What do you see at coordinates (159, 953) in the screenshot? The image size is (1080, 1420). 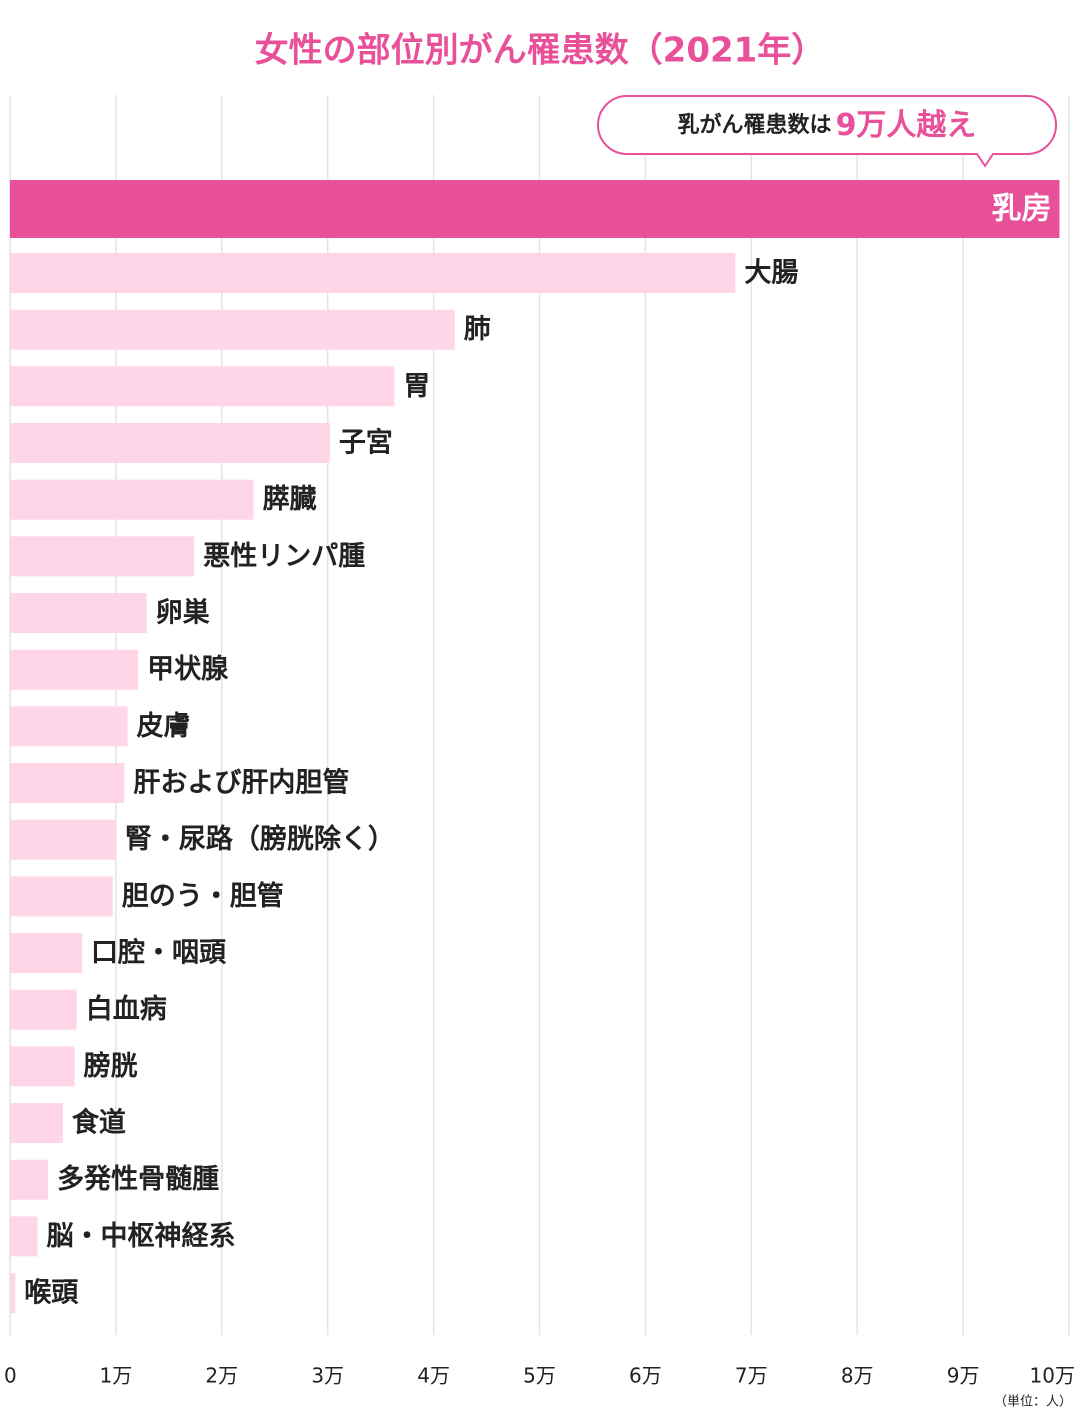 I see `bar-label: 口腔・咽頭` at bounding box center [159, 953].